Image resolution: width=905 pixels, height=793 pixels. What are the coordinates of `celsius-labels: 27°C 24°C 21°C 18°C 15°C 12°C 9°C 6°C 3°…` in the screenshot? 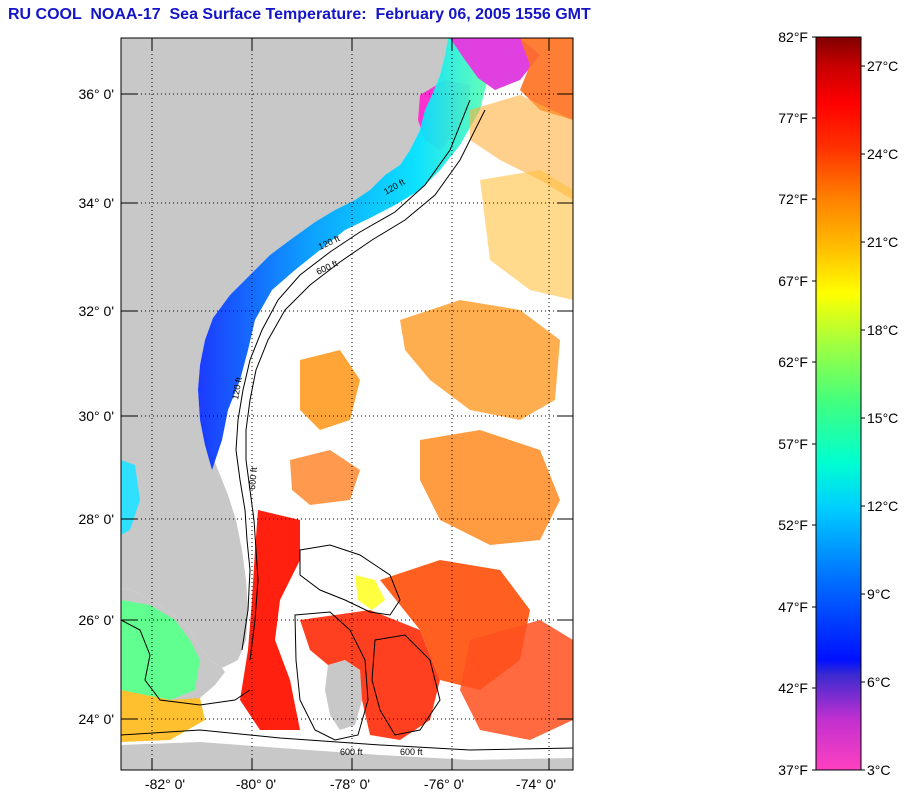 It's located at (882, 418).